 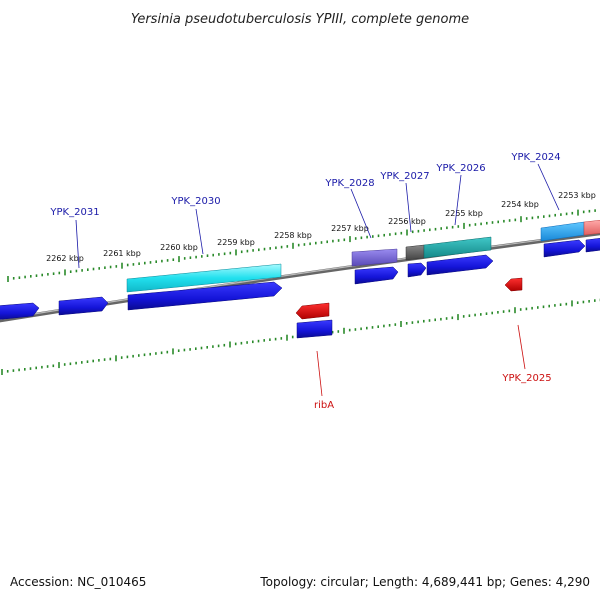 I want to click on feature-teal-2026, so click(x=457, y=247).